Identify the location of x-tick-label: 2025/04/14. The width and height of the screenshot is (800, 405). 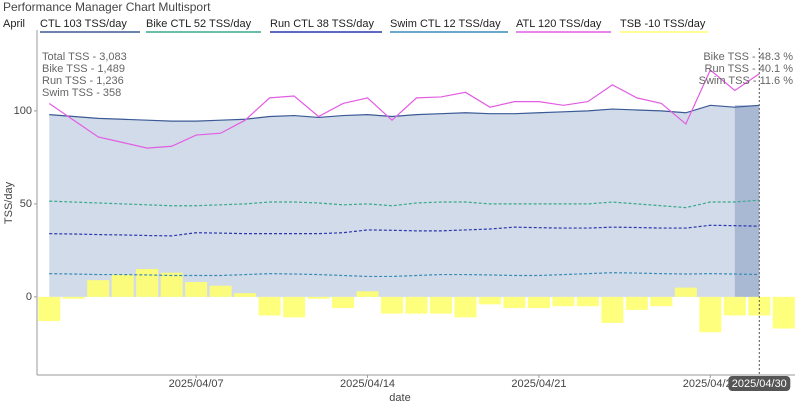
(367, 384).